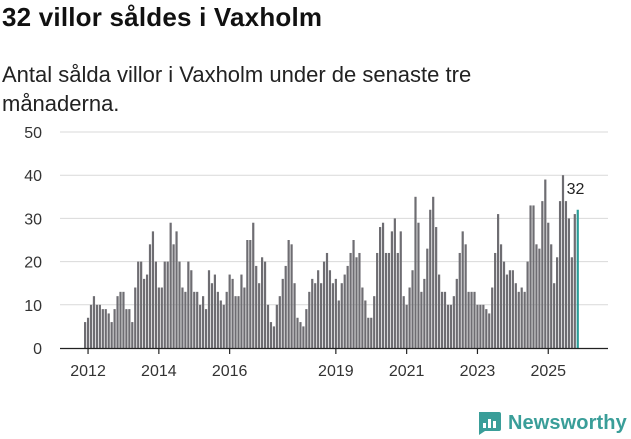 This screenshot has width=631, height=439. Describe the element at coordinates (334, 350) in the screenshot. I see `x-axis` at that location.